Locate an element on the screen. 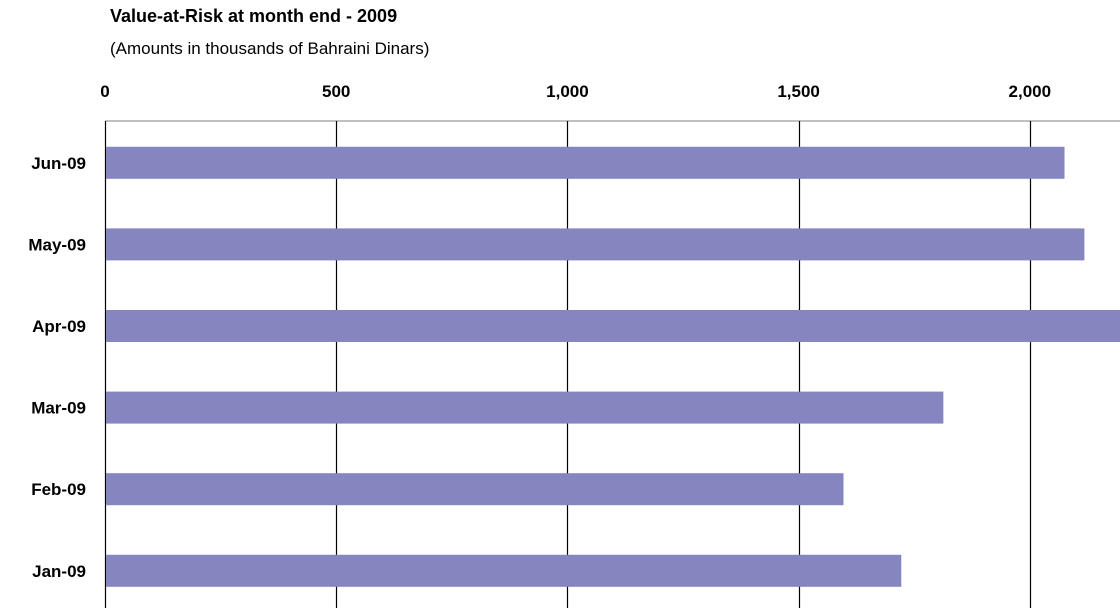  x-tick-label: 2,000 is located at coordinates (1030, 91).